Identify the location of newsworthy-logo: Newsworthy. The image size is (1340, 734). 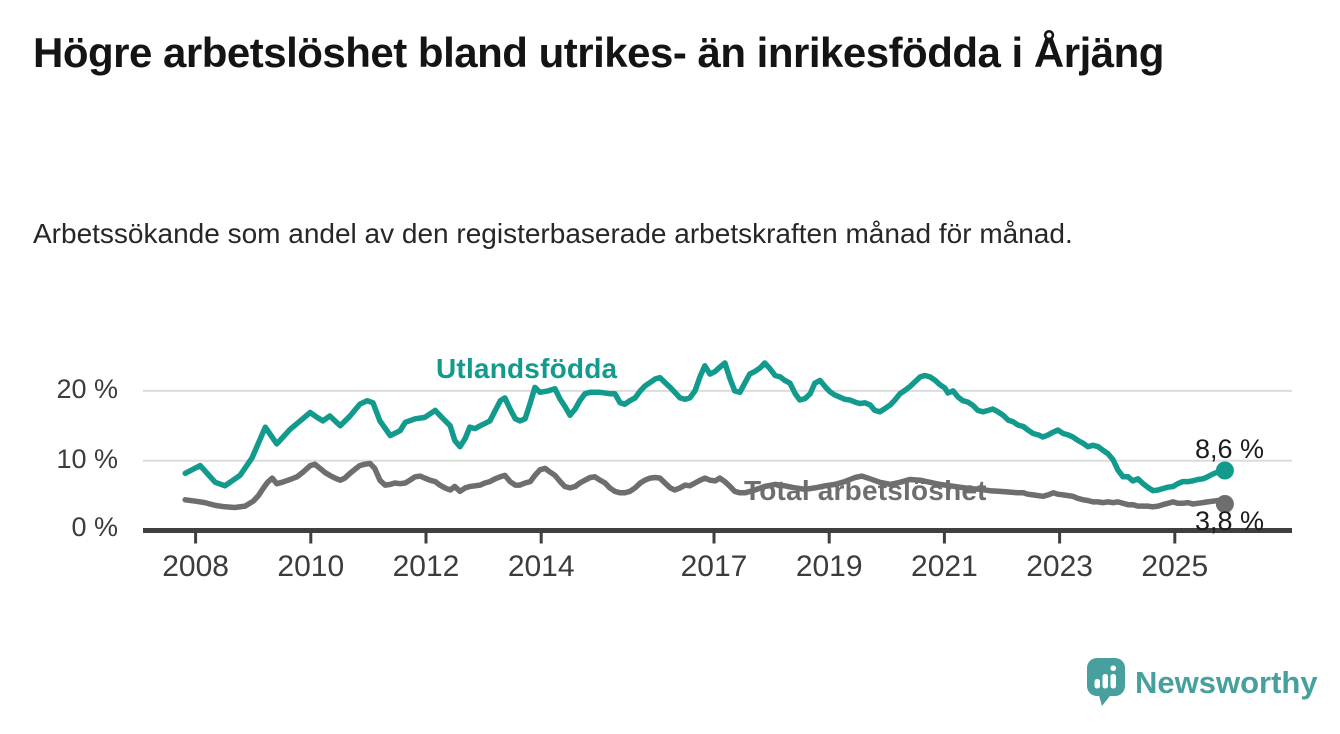
(1202, 682).